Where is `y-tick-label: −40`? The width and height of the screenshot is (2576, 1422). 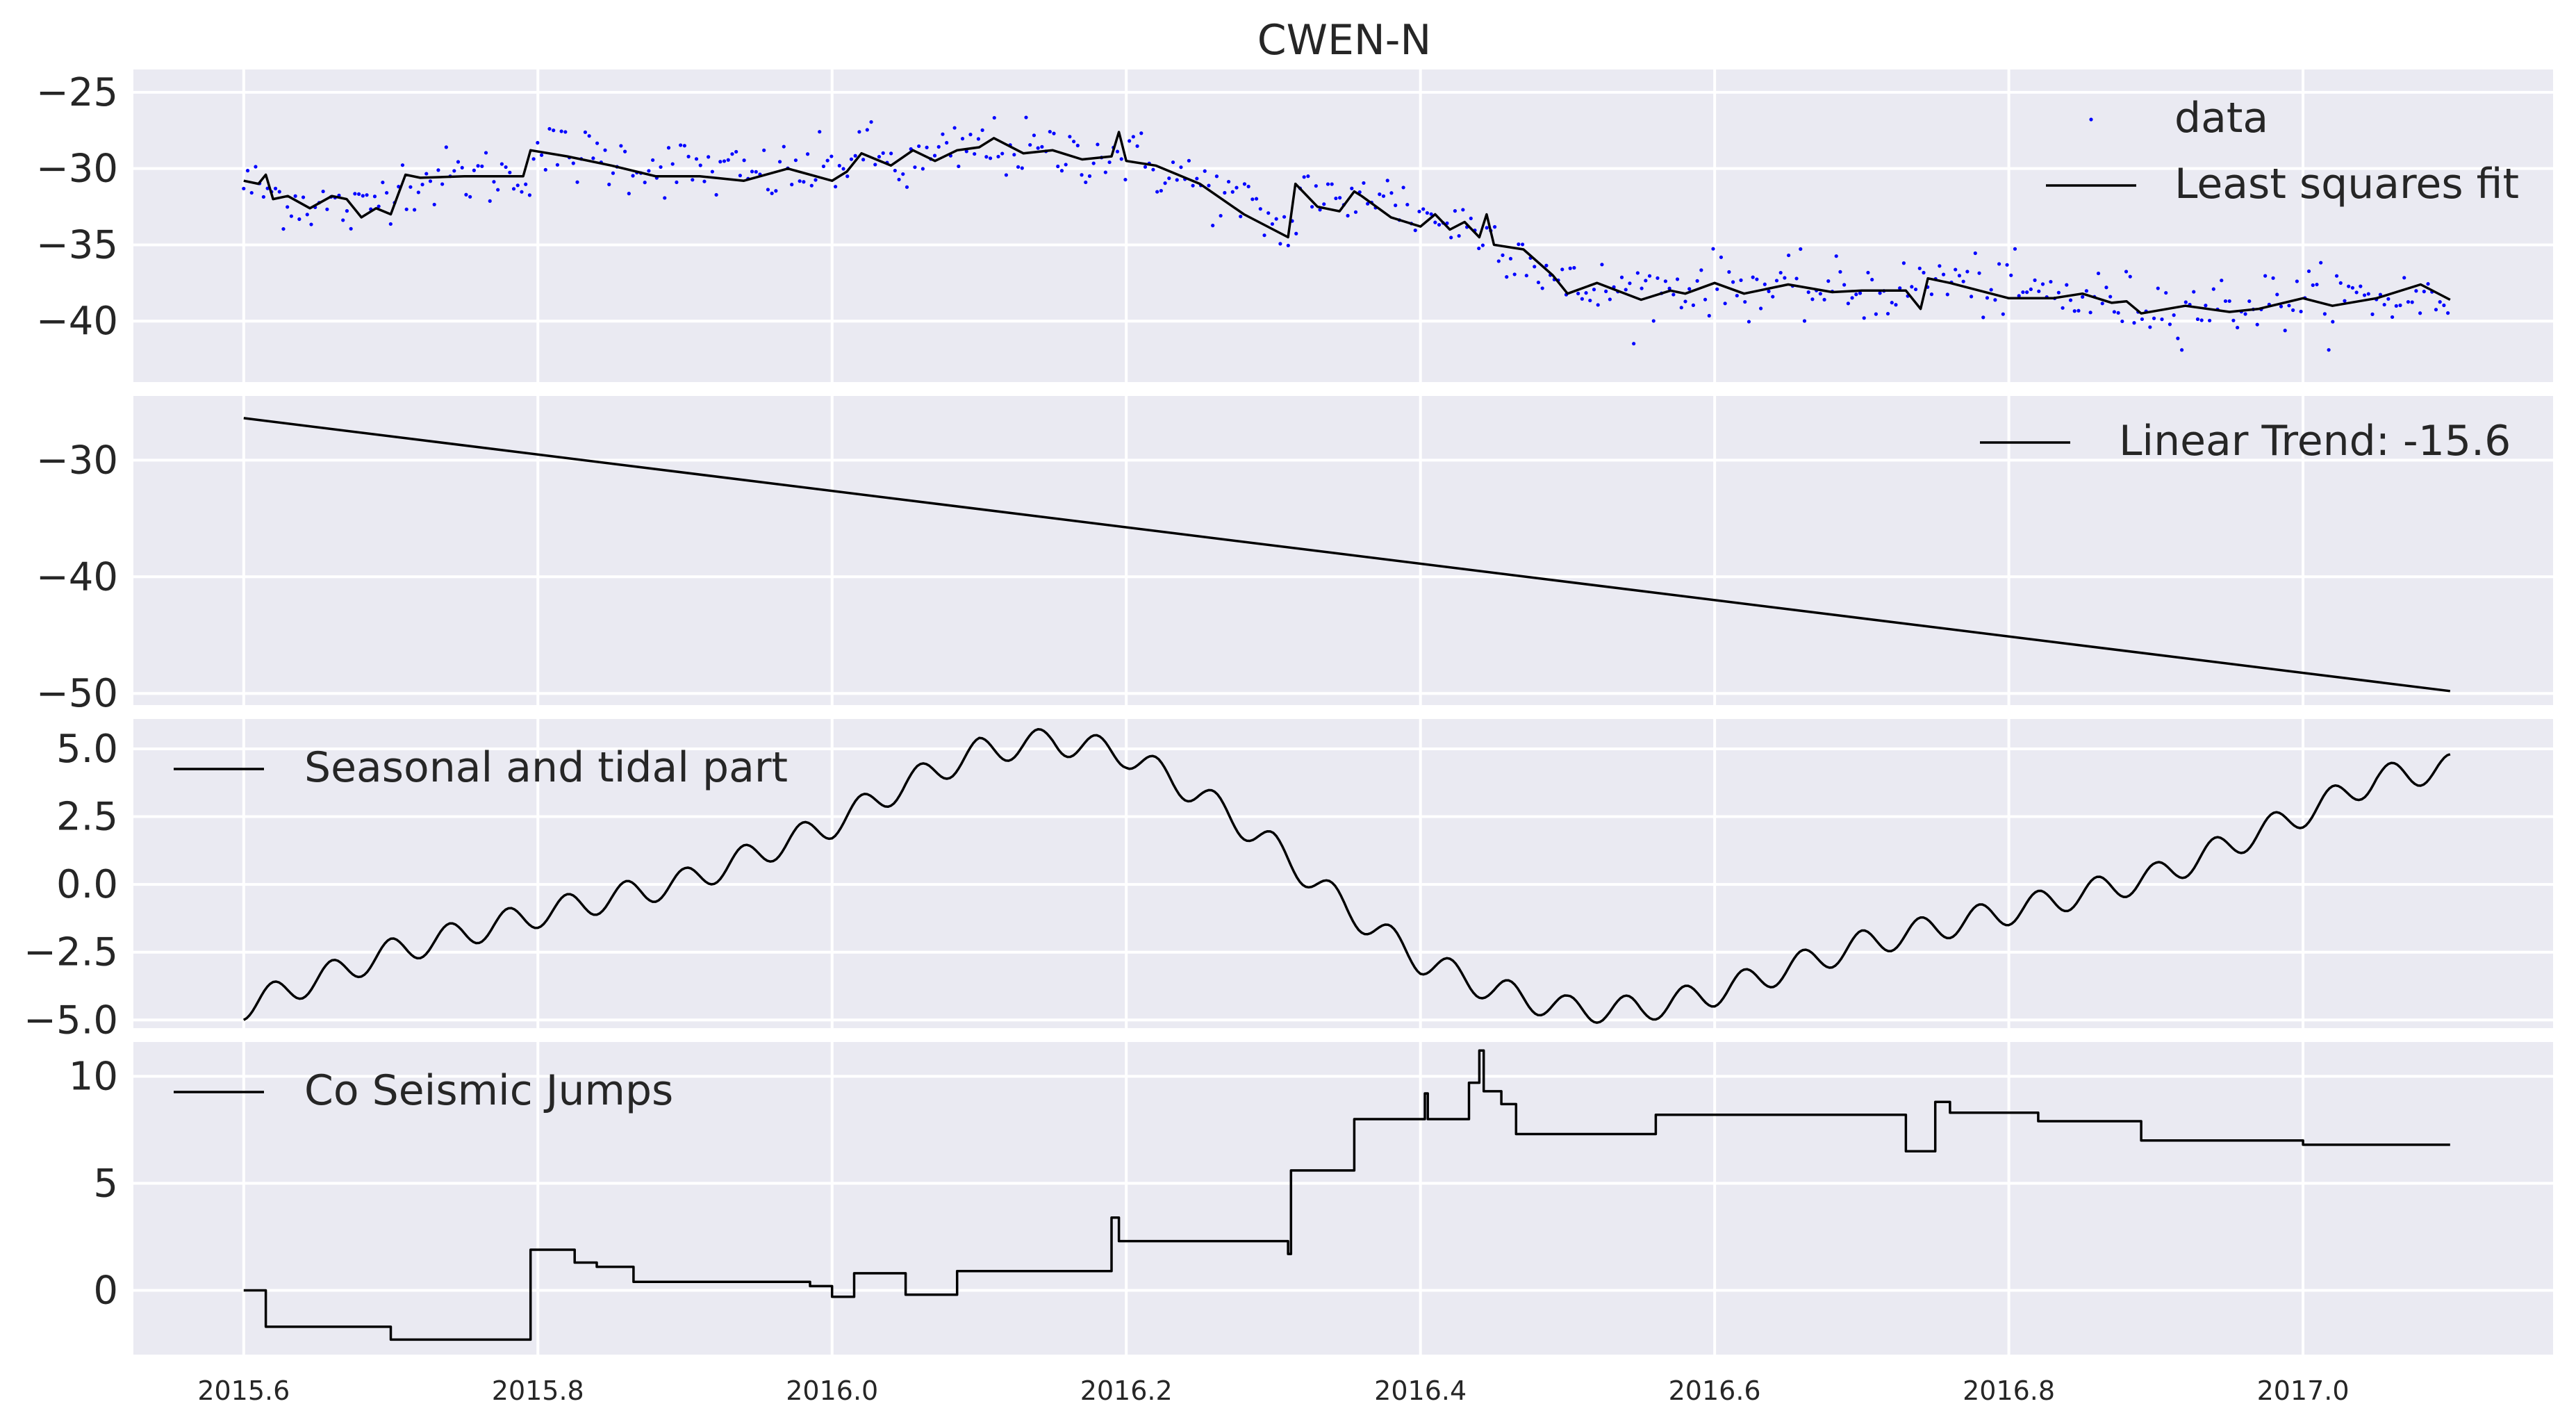 y-tick-label: −40 is located at coordinates (77, 321).